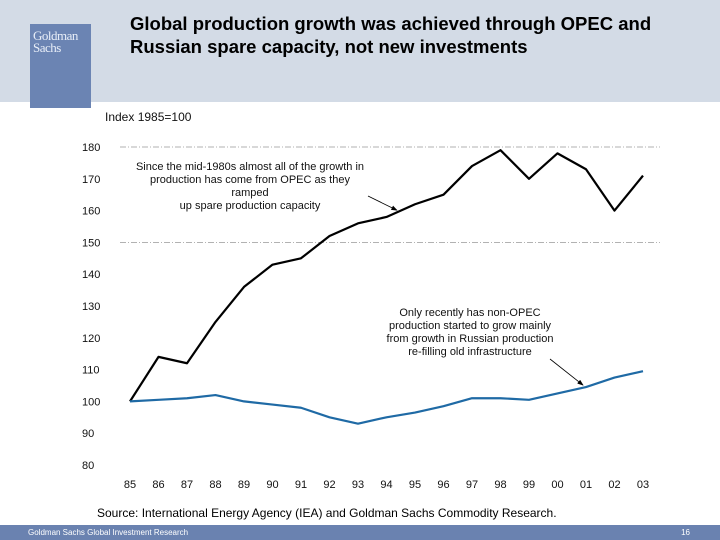 This screenshot has width=720, height=540. I want to click on y-axis-label: Index 1985=100, so click(148, 117).